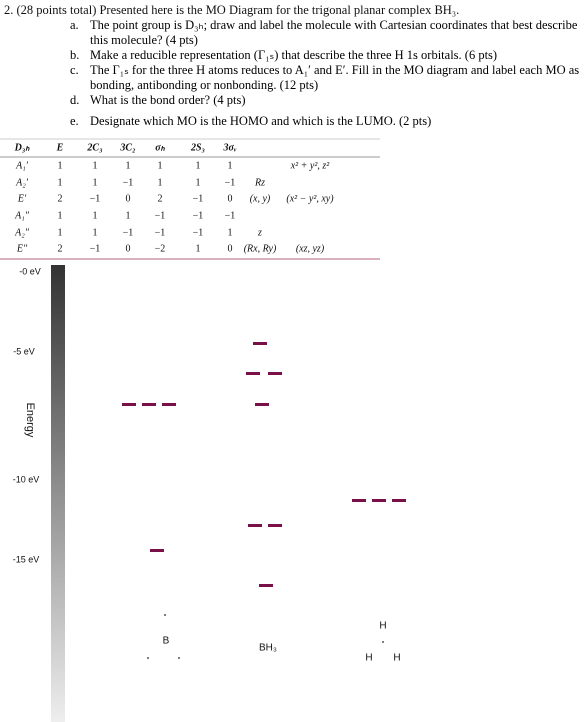 The height and width of the screenshot is (722, 584). I want to click on table-cell: A₂″, so click(22, 232).